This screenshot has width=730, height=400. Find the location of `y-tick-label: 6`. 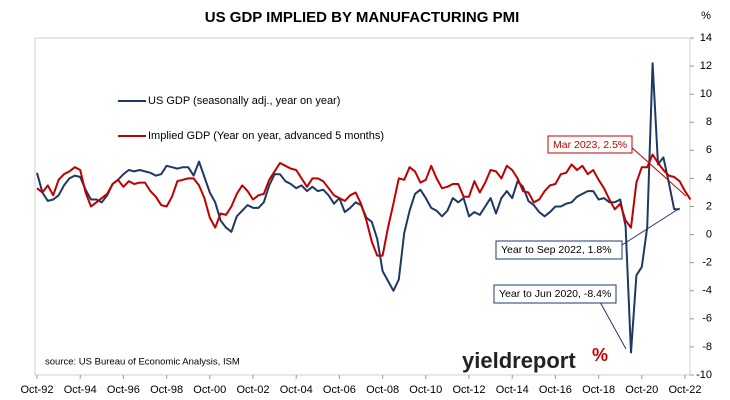

y-tick-label: 6 is located at coordinates (709, 150).